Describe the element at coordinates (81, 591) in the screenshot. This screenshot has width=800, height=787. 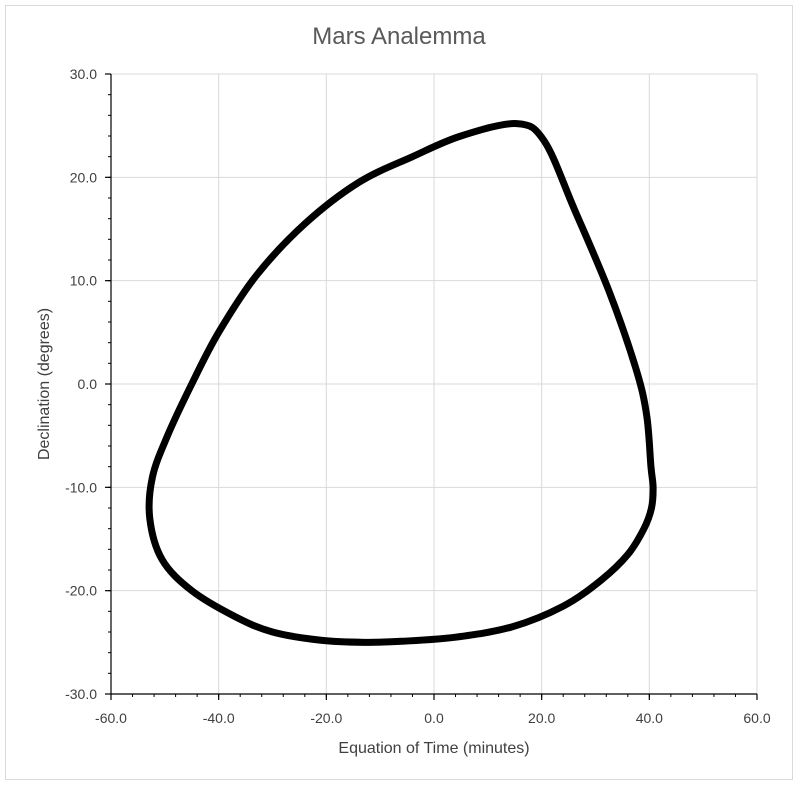
I see `y-tick-label: -20.0` at that location.